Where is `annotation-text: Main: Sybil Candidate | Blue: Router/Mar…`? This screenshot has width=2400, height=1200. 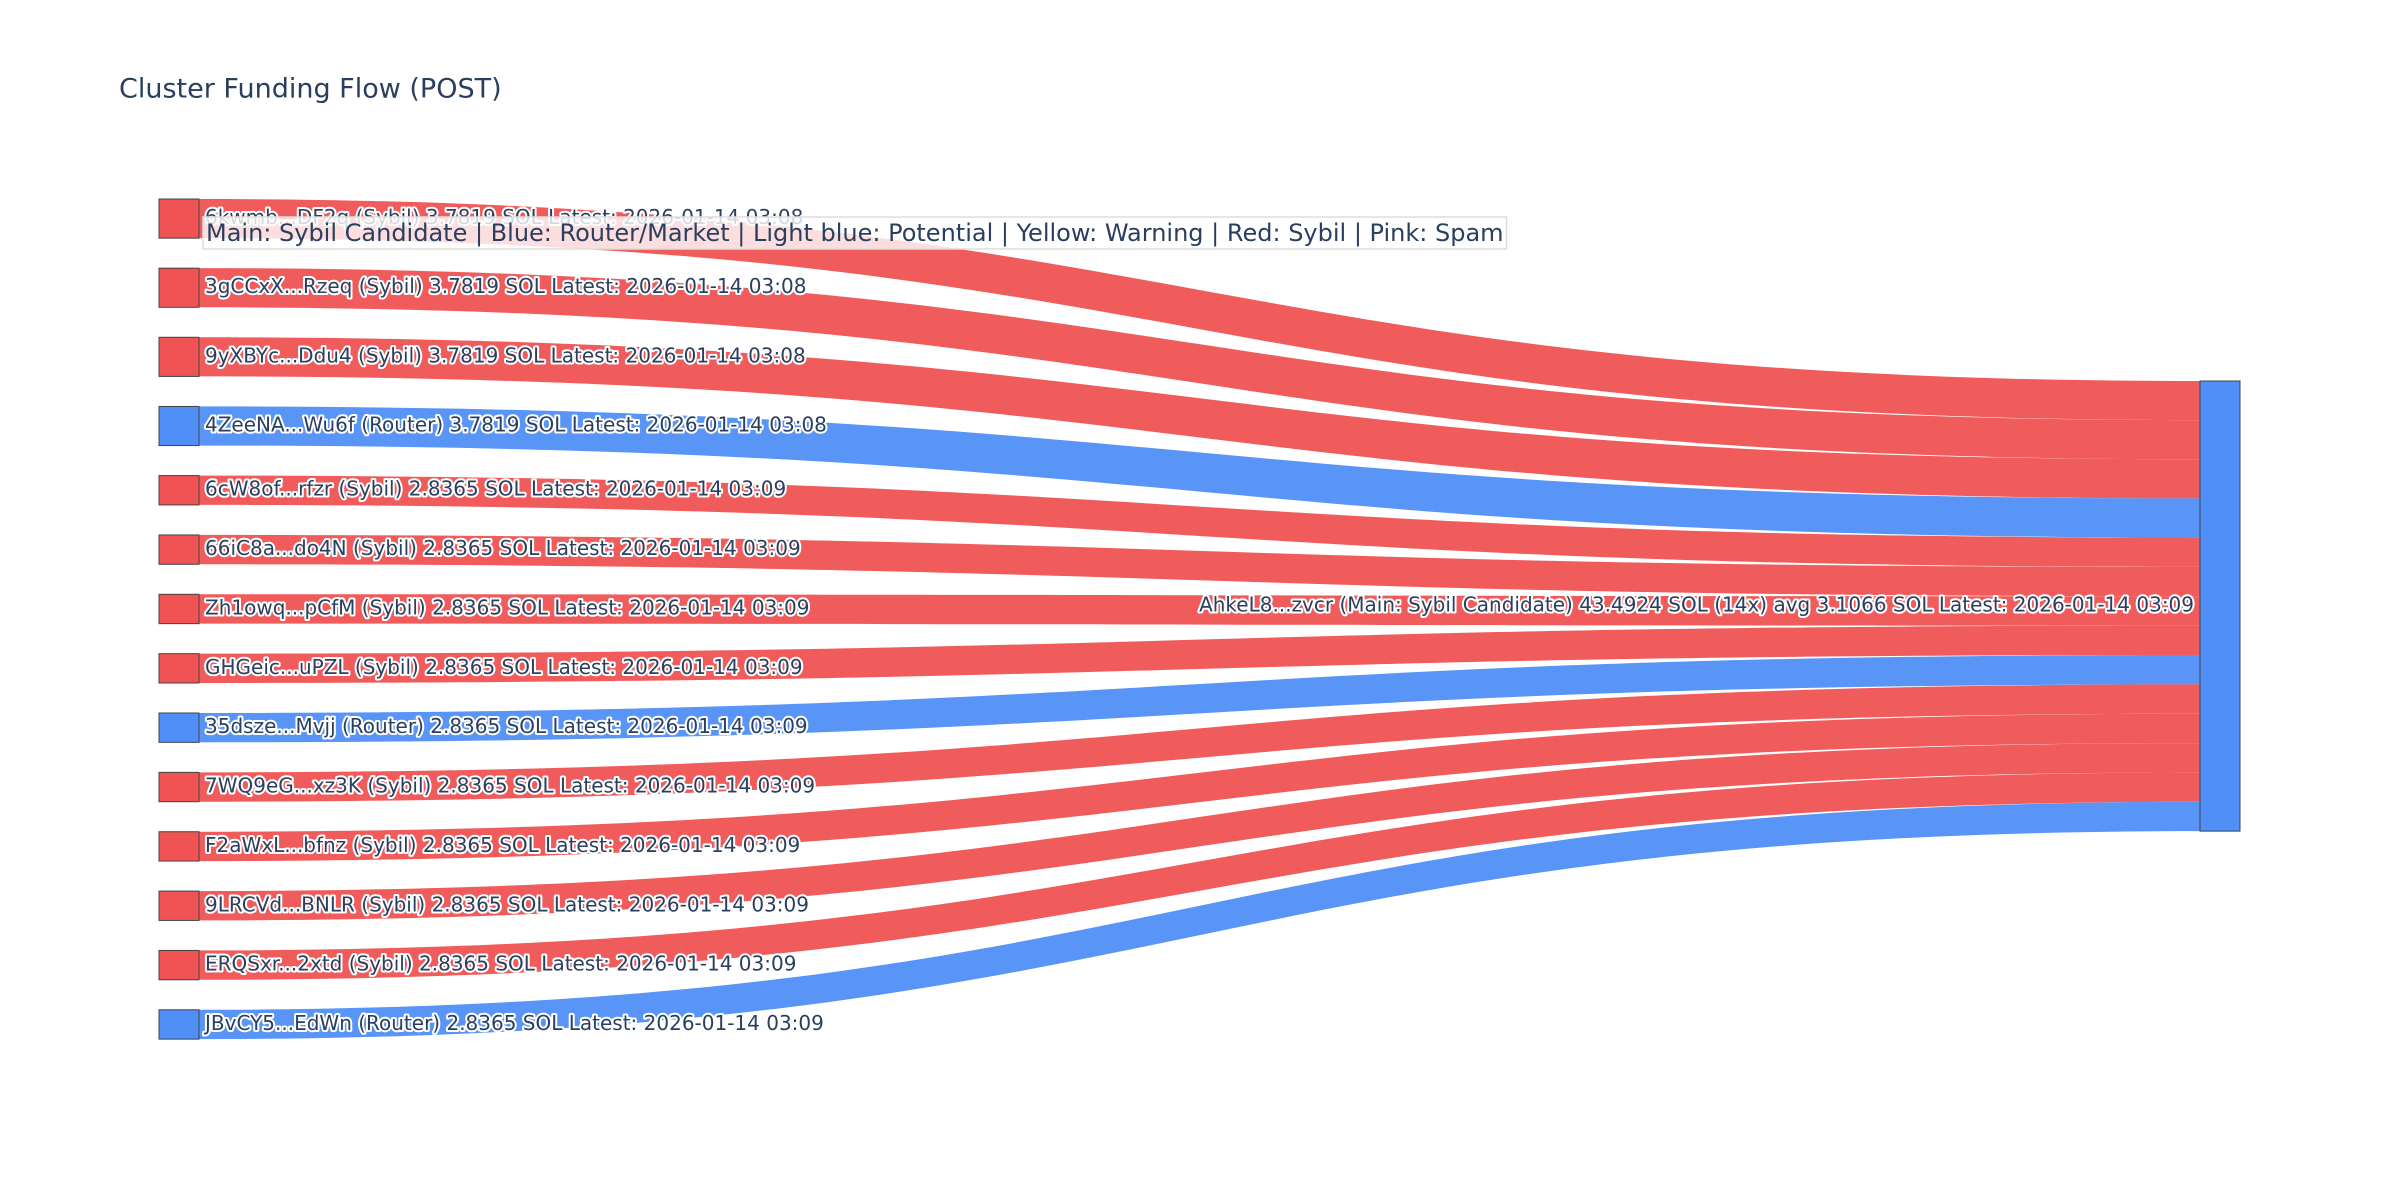 annotation-text: Main: Sybil Candidate | Blue: Router/Mar… is located at coordinates (855, 233).